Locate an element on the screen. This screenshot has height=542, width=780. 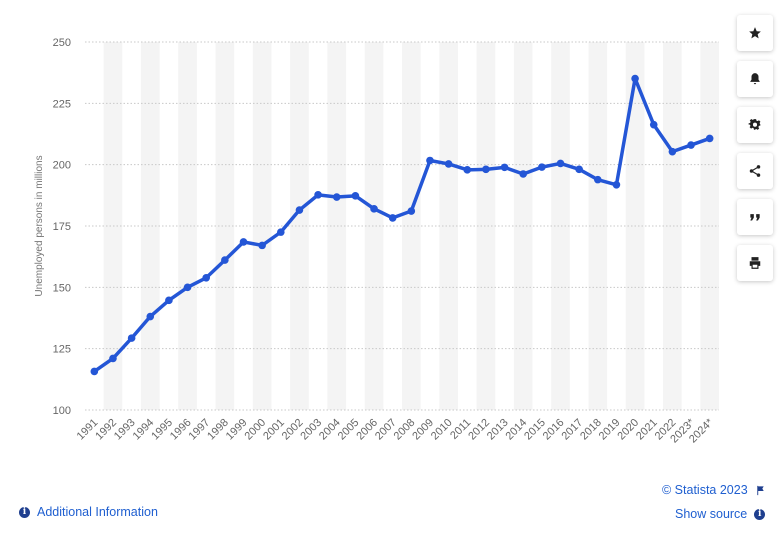
share-button is located at coordinates (755, 171).